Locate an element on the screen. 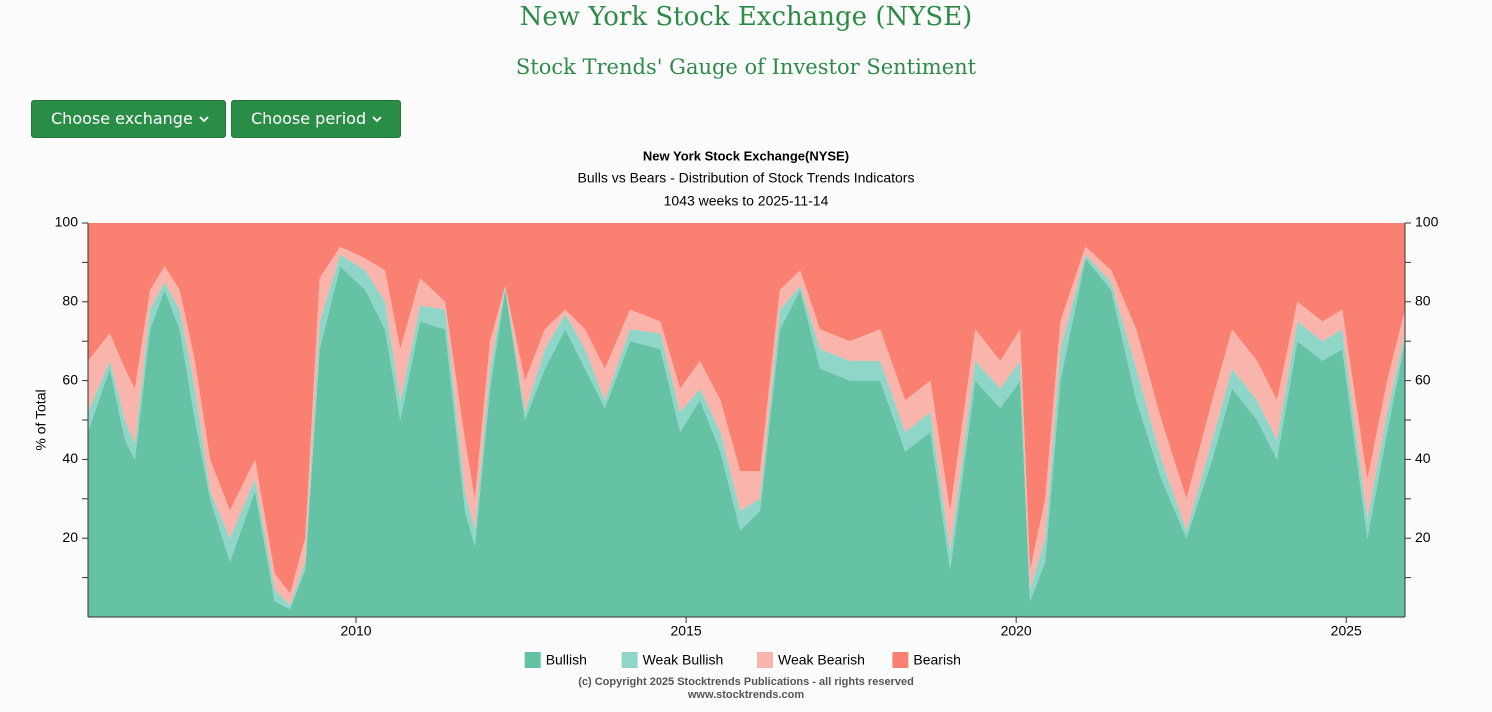 The width and height of the screenshot is (1492, 712). y2-tick-label: 20 is located at coordinates (1423, 537).